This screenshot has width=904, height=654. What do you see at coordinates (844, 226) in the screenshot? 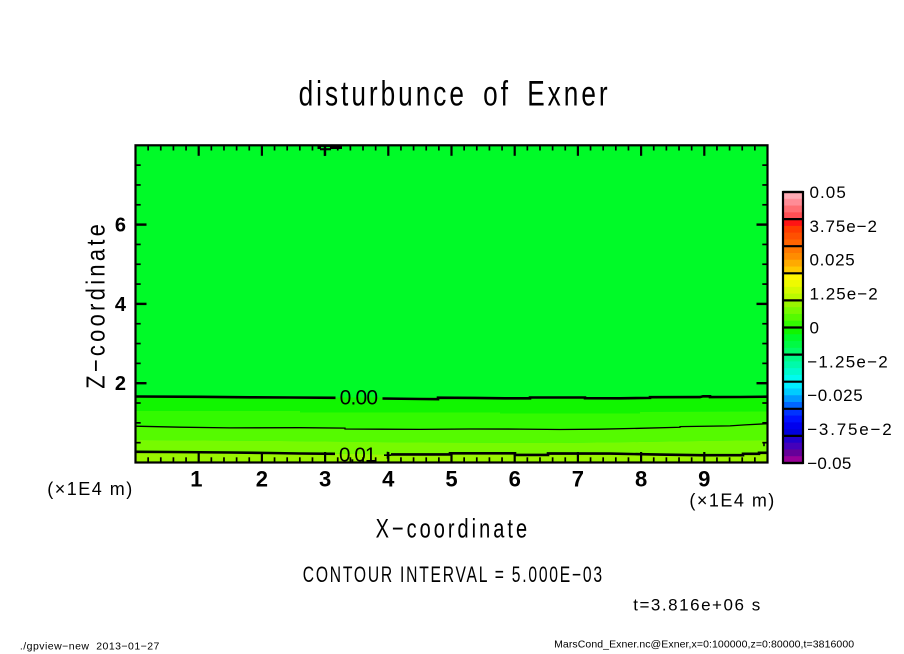
I see `svg-text: 3.75e−2` at bounding box center [844, 226].